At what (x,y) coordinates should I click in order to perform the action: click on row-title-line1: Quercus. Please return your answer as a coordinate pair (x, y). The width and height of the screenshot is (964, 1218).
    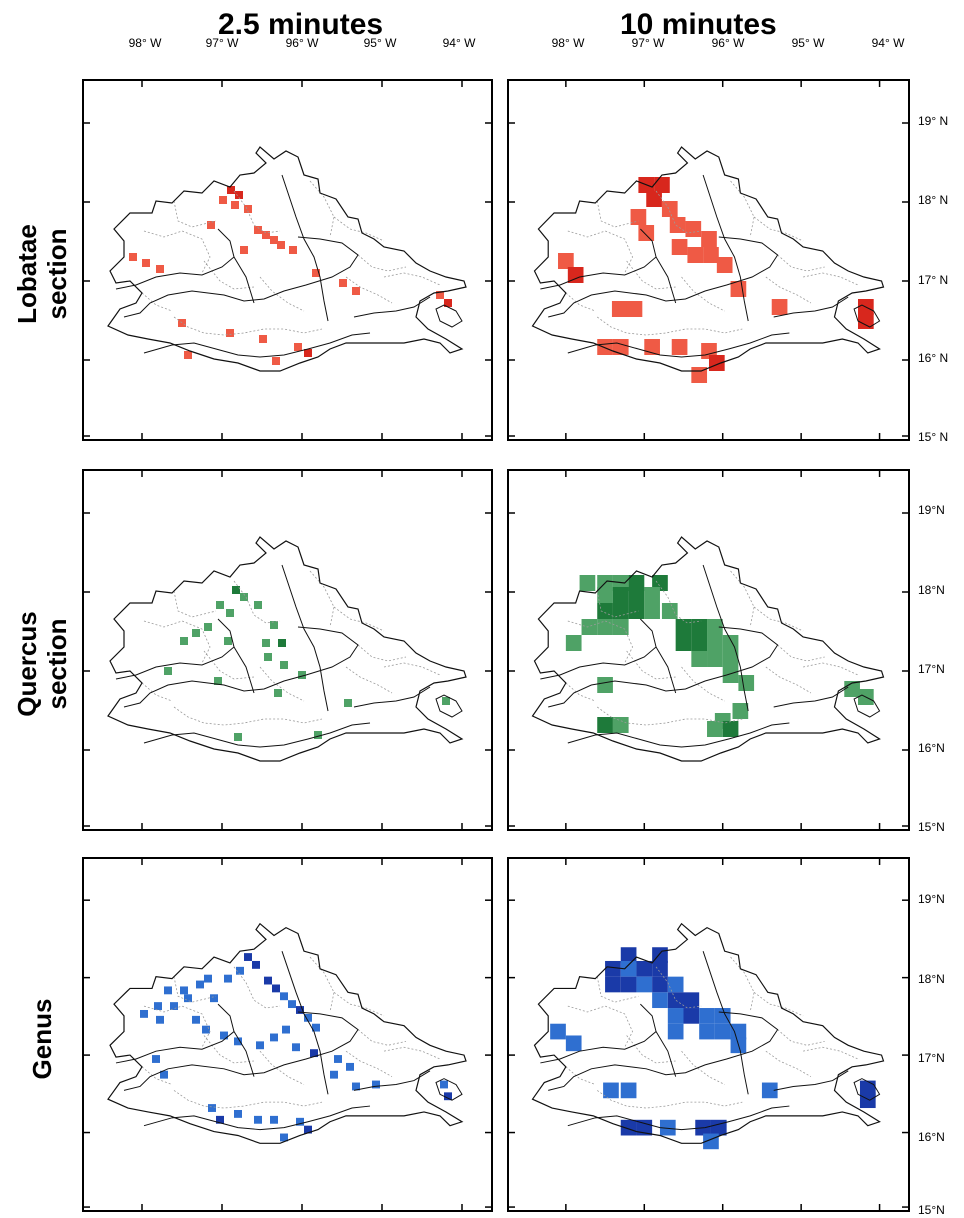
    Looking at the image, I should click on (27, 664).